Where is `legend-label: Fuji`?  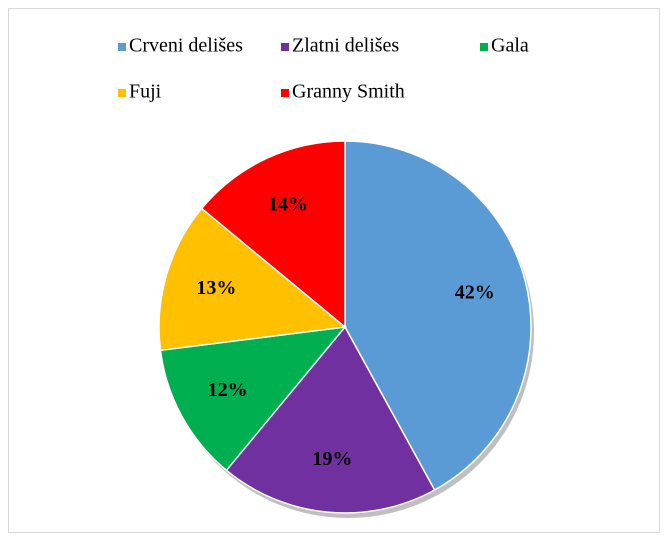 legend-label: Fuji is located at coordinates (145, 92).